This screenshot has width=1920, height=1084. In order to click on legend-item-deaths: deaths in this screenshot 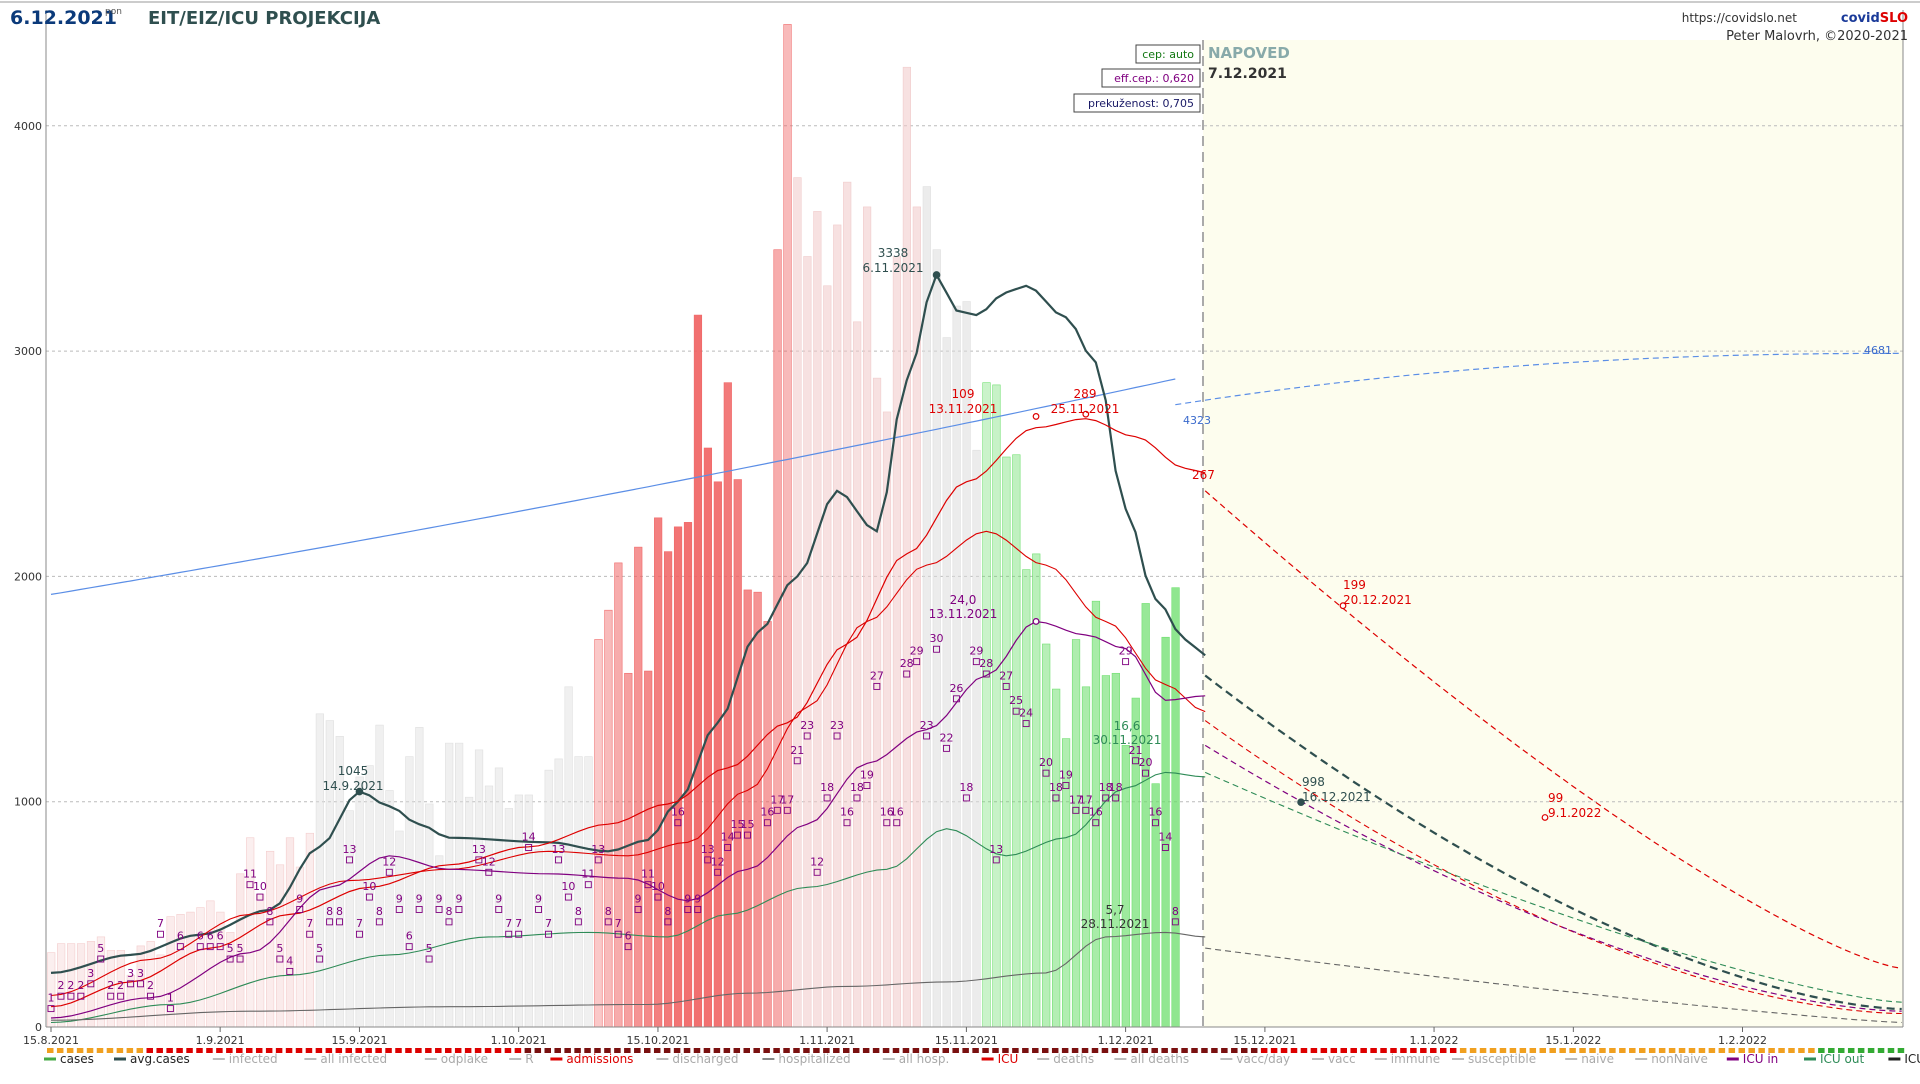, I will do `click(1065, 1059)`.